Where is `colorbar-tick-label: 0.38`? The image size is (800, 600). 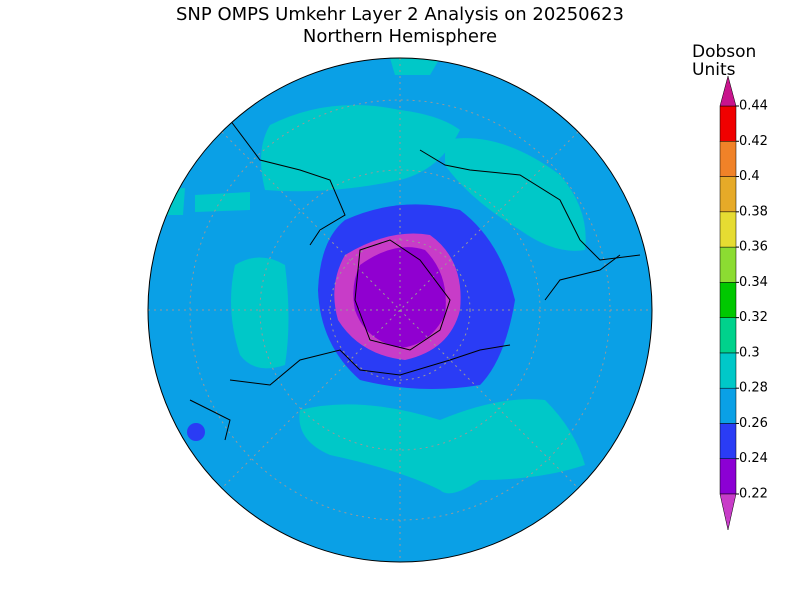 colorbar-tick-label: 0.38 is located at coordinates (753, 211).